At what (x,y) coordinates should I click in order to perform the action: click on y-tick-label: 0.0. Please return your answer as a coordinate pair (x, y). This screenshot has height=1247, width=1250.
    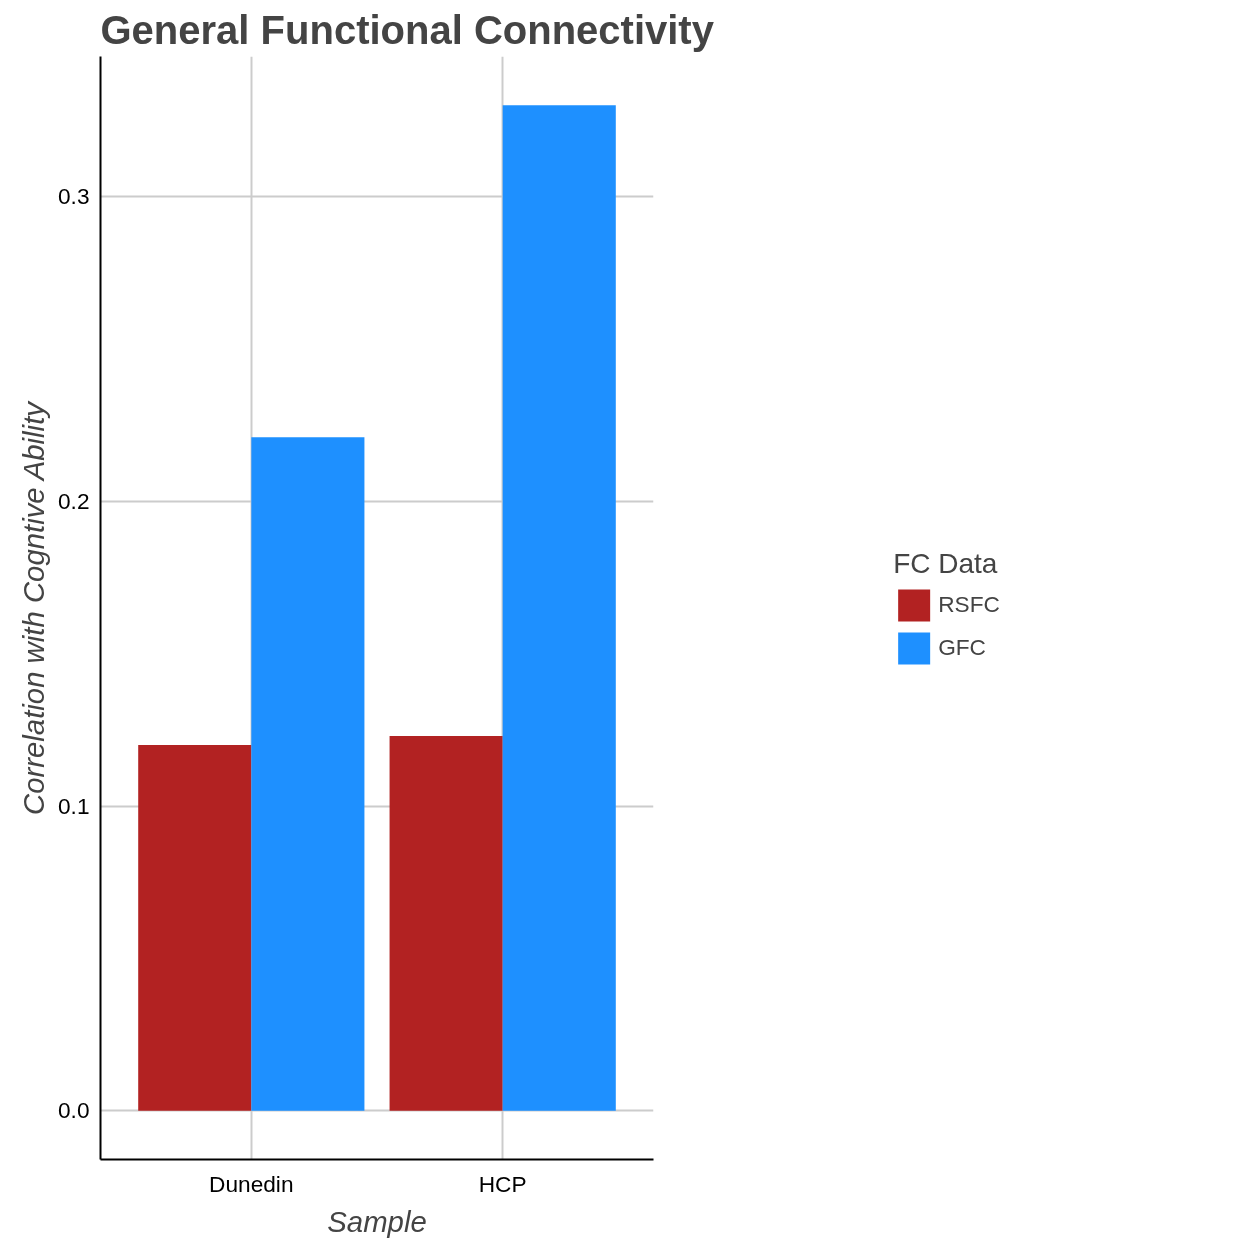
    Looking at the image, I should click on (74, 1110).